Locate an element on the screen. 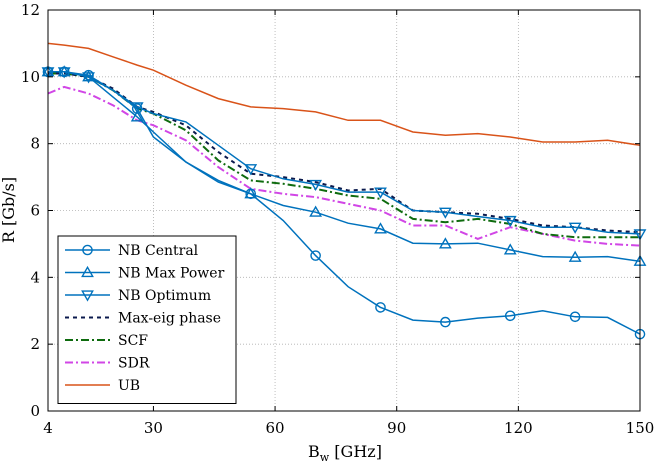 The width and height of the screenshot is (664, 465). x-tick-label: 150 is located at coordinates (640, 428).